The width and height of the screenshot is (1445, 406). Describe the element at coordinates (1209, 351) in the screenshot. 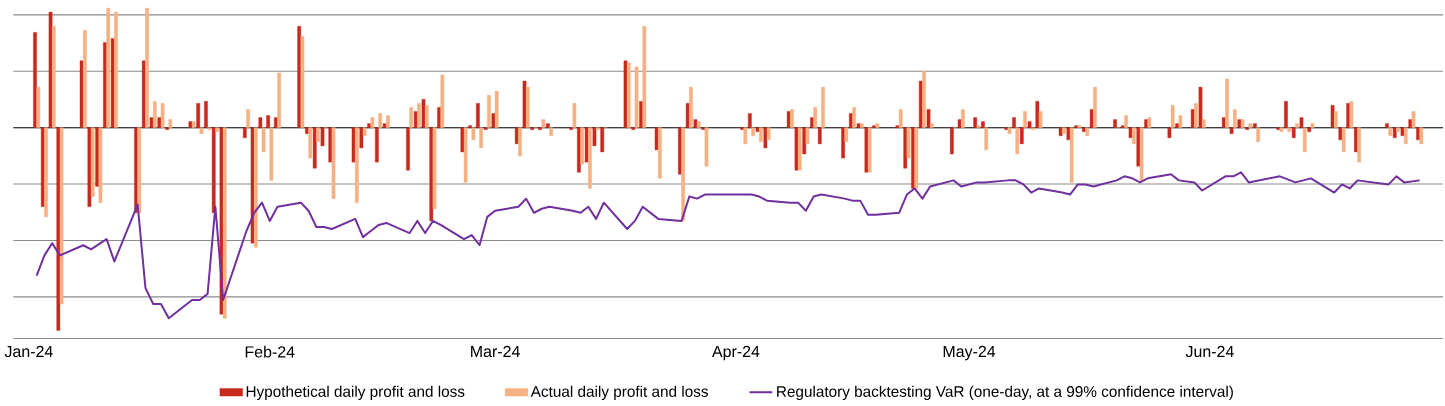

I see `x-tick-label: Jun-24` at that location.